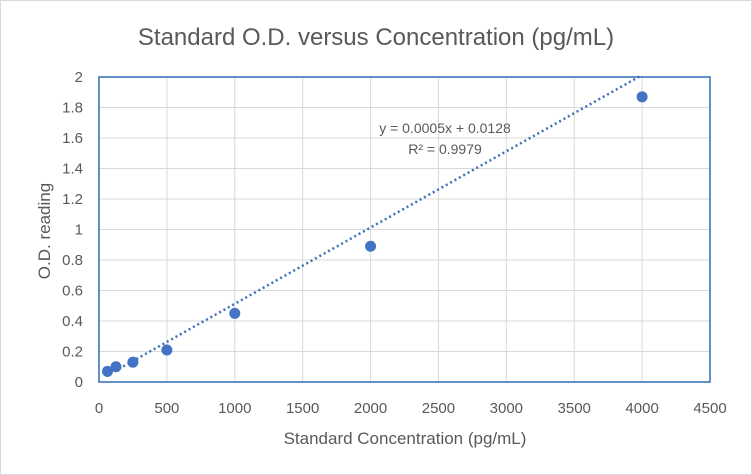 Image resolution: width=752 pixels, height=475 pixels. What do you see at coordinates (72, 169) in the screenshot?
I see `y-tick-label: 1.4` at bounding box center [72, 169].